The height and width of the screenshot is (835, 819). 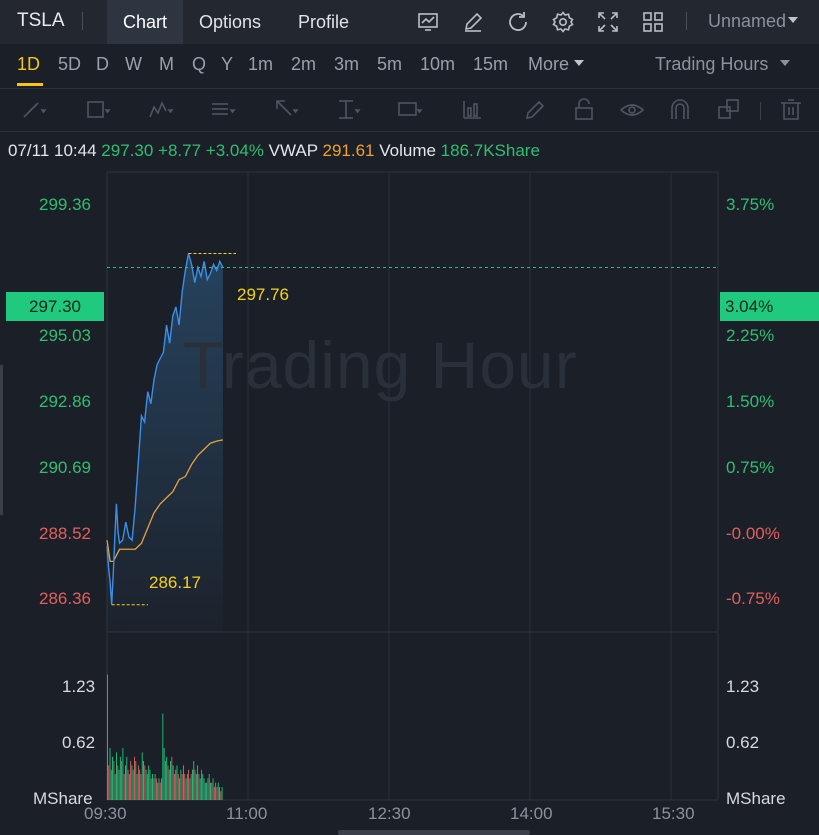 What do you see at coordinates (428, 22) in the screenshot?
I see `chart-settings-icon` at bounding box center [428, 22].